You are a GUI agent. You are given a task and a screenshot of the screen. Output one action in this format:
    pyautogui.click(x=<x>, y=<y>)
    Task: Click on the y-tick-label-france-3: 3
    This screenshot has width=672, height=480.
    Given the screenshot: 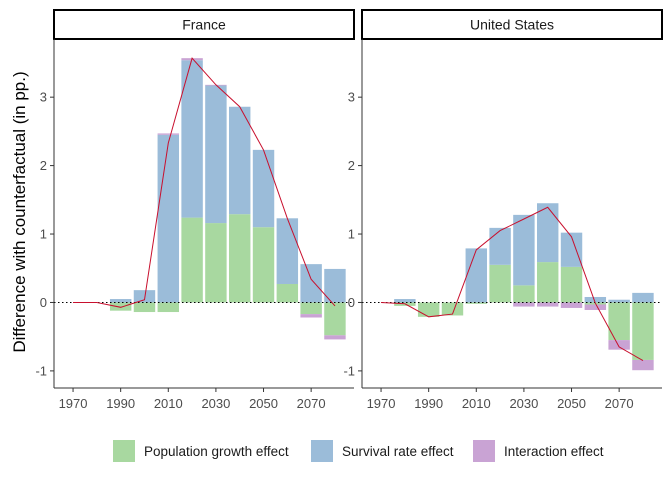 What is the action you would take?
    pyautogui.click(x=43, y=97)
    